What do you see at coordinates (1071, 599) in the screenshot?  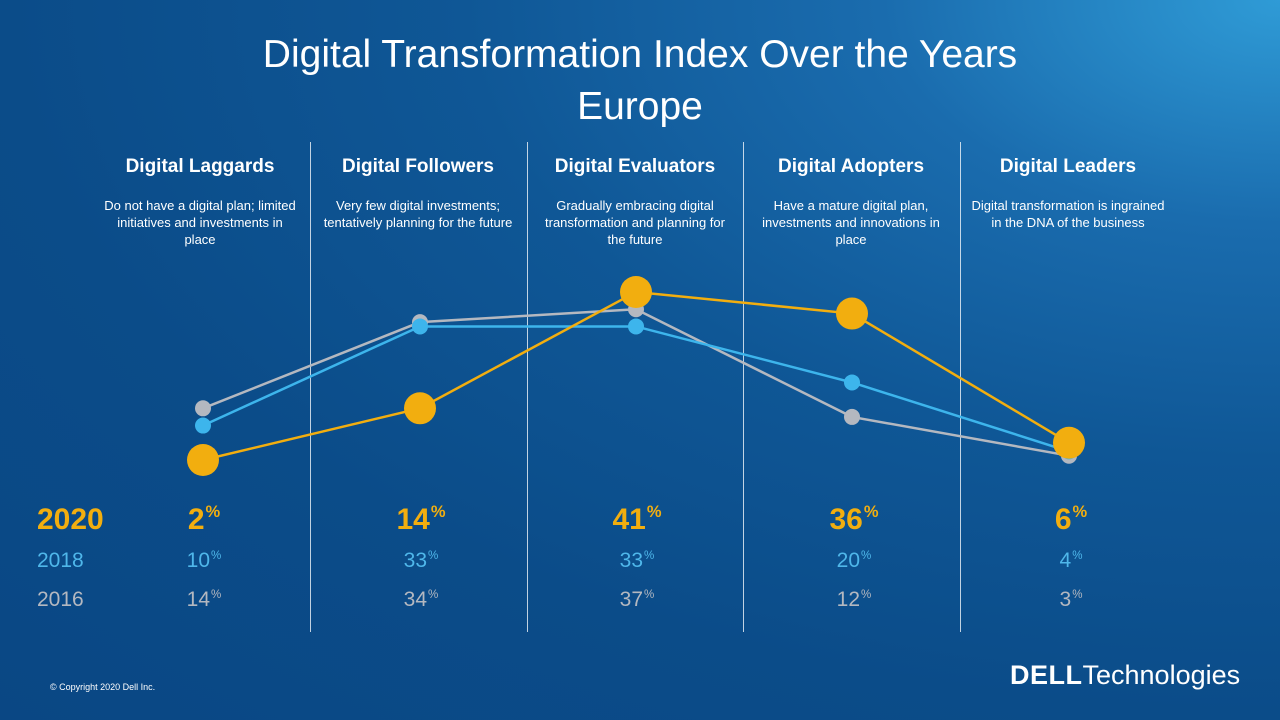 I see `value-2016-leaders: 3%` at bounding box center [1071, 599].